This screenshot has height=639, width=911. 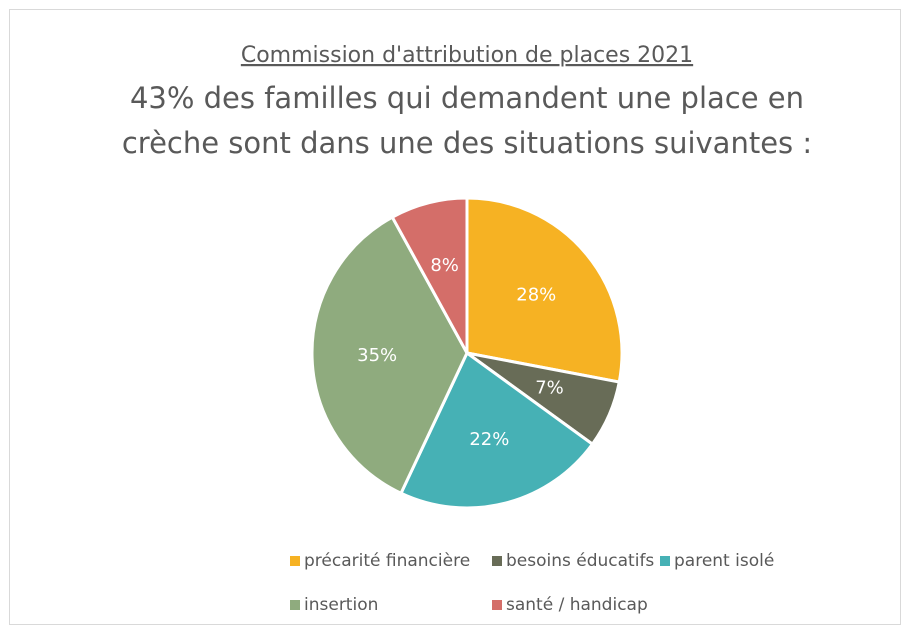 What do you see at coordinates (341, 605) in the screenshot?
I see `legend-label: insertion` at bounding box center [341, 605].